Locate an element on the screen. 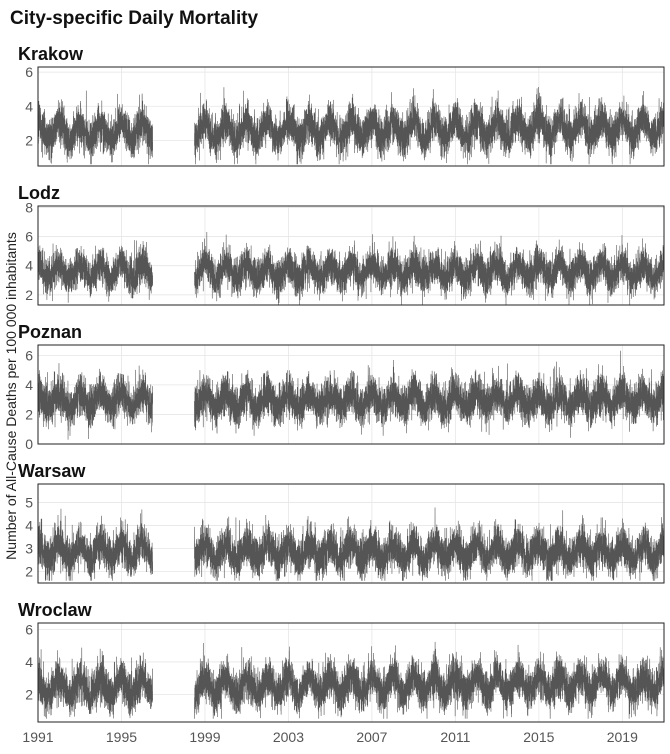  panel-title: Krakow is located at coordinates (51, 54).